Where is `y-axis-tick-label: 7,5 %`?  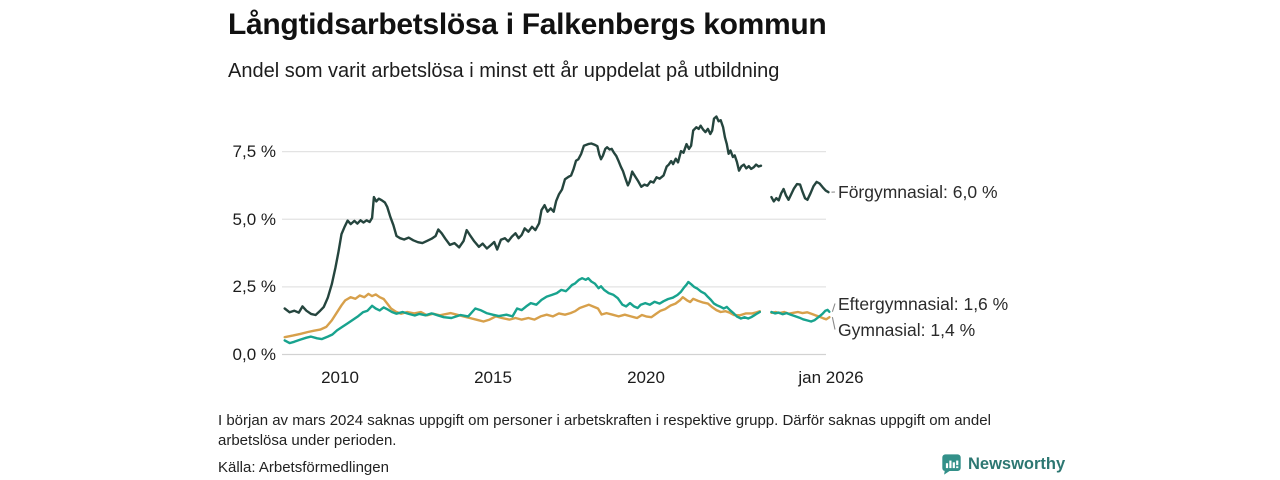
y-axis-tick-label: 7,5 % is located at coordinates (254, 151).